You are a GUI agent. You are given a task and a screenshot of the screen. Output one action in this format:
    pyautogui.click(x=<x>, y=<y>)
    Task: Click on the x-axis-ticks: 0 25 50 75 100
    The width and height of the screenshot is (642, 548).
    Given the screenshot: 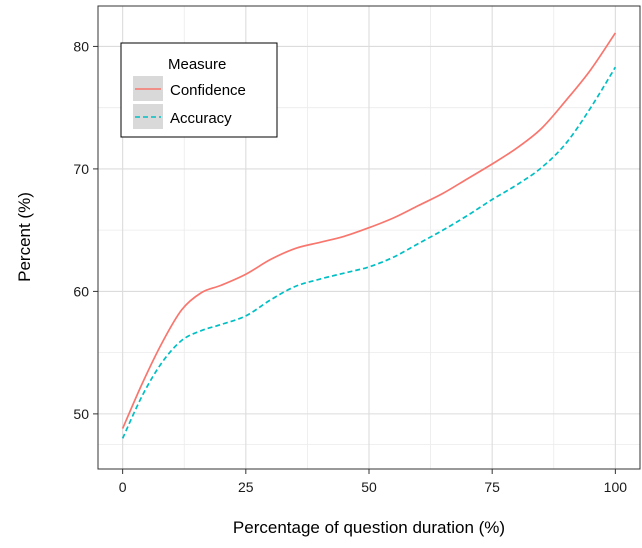 What is the action you would take?
    pyautogui.click(x=373, y=482)
    